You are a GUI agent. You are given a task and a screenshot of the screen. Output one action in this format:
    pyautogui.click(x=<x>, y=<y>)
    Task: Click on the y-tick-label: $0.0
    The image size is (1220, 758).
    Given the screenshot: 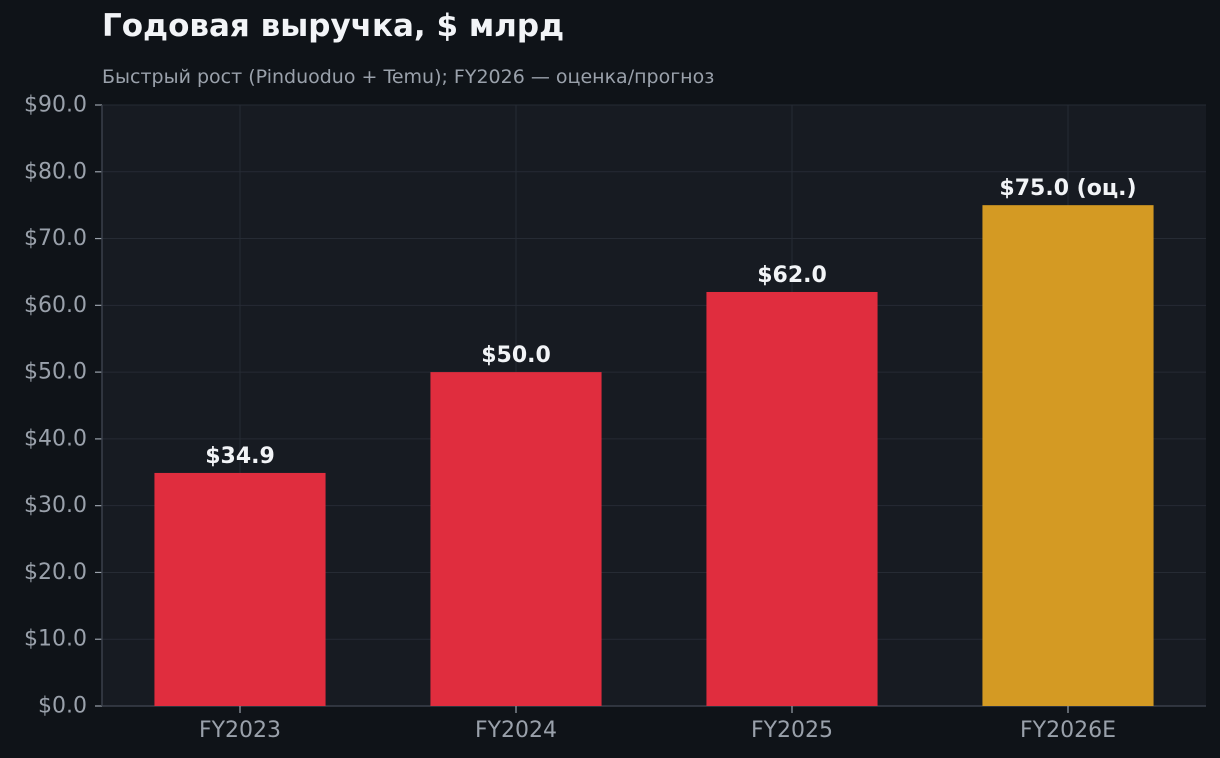 What is the action you would take?
    pyautogui.click(x=62, y=706)
    